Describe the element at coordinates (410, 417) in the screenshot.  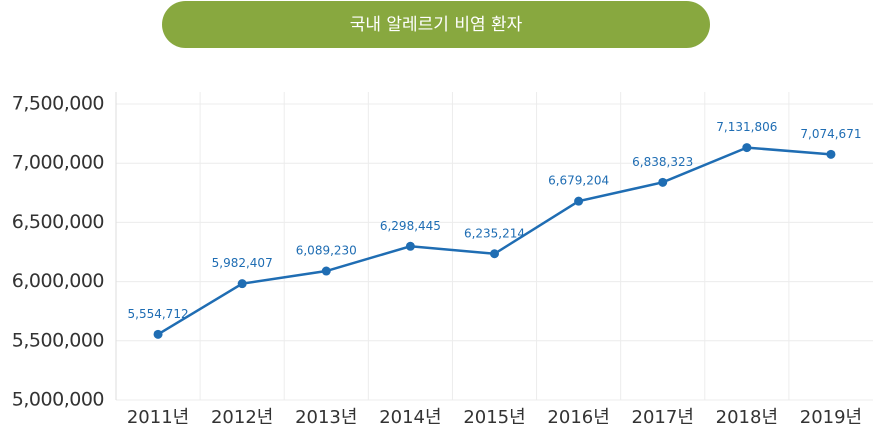
I see `x-tick-label: 2014년` at that location.